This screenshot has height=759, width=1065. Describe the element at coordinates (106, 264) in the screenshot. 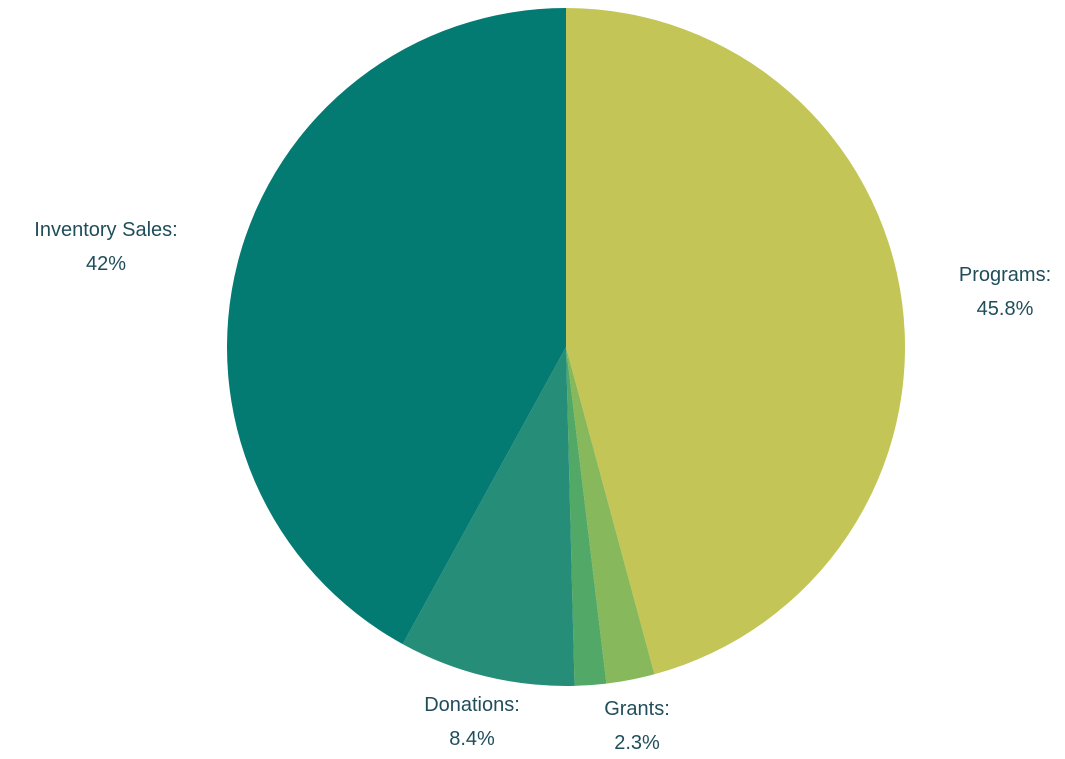

I see `slice-value-label-inventory-sales: 42%` at that location.